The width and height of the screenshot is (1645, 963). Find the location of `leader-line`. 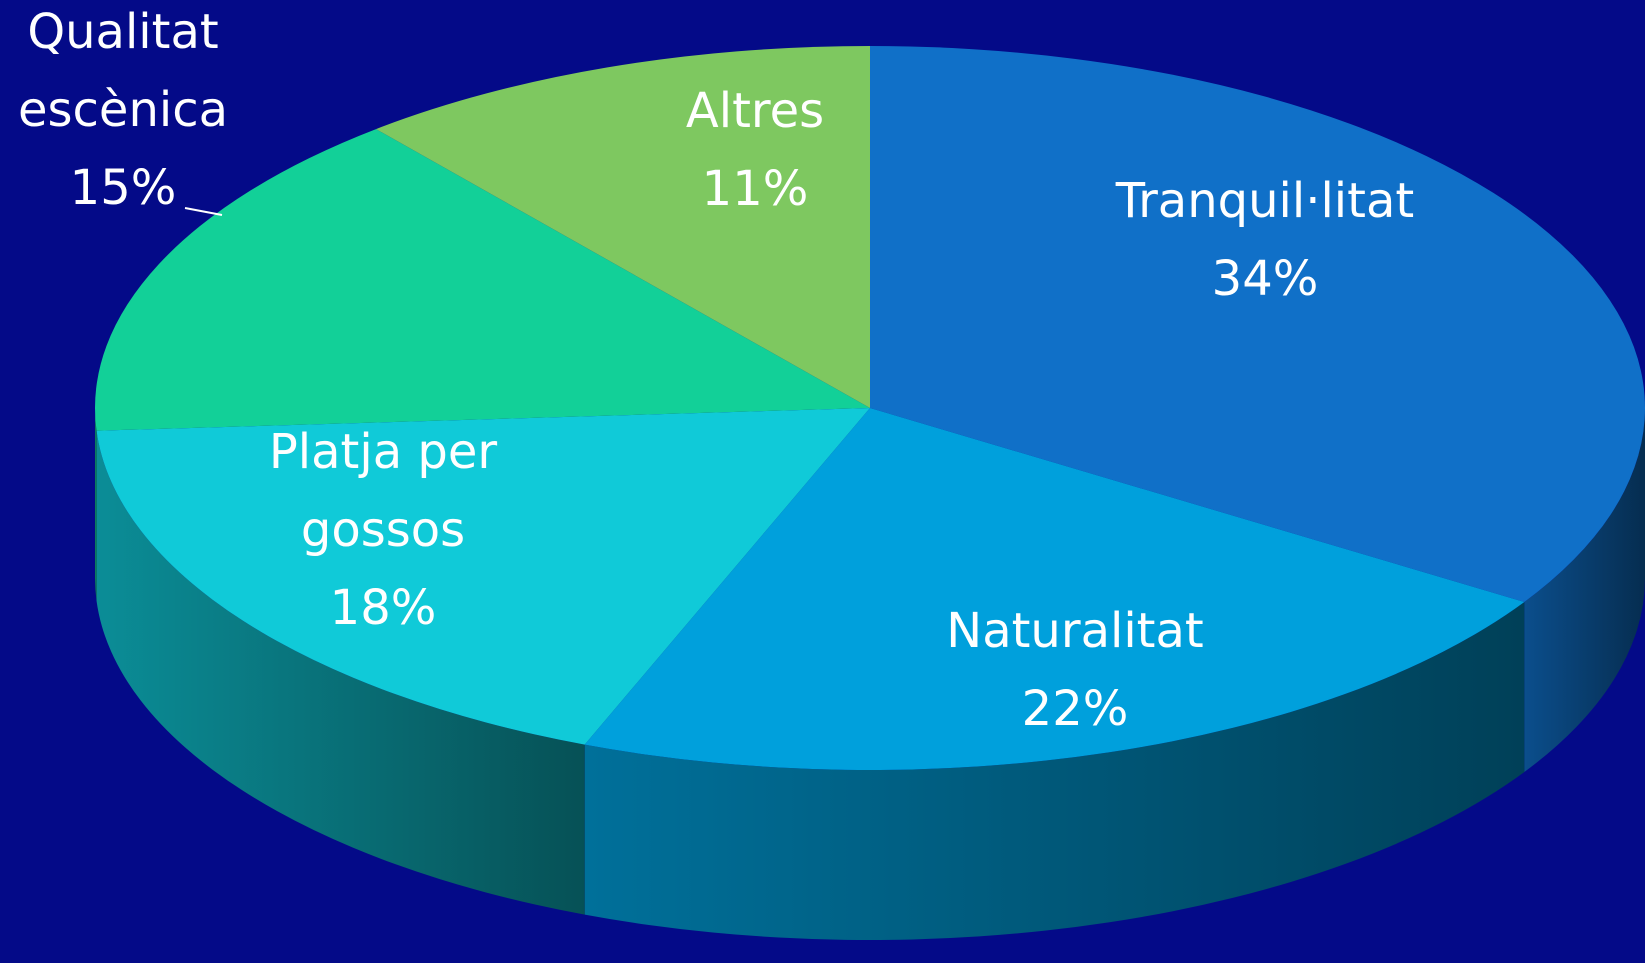

leader-line is located at coordinates (203, 211).